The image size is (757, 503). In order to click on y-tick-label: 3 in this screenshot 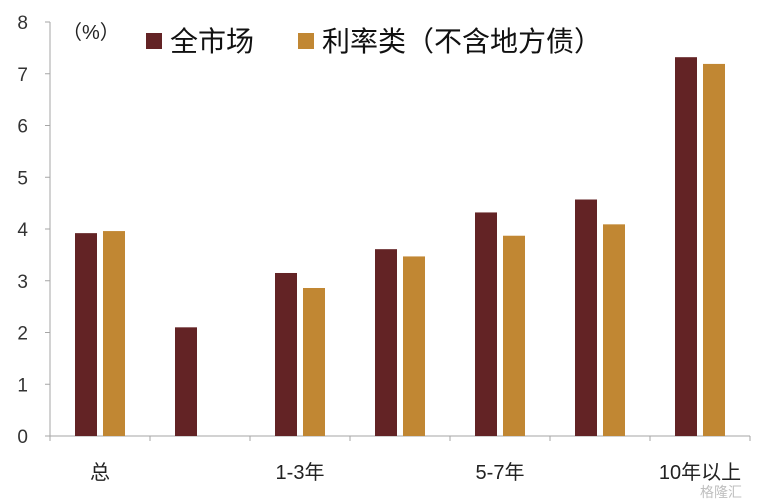, I will do `click(22, 282)`.